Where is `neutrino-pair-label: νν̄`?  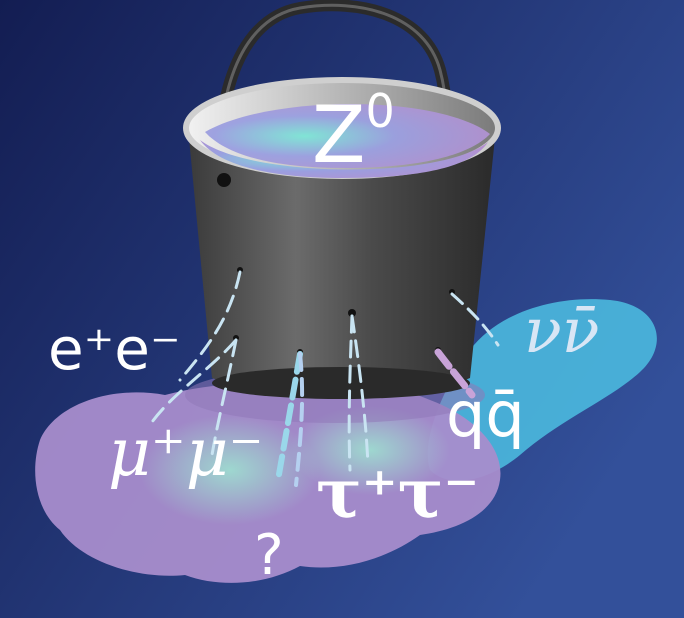
neutrino-pair-label: νν̄ is located at coordinates (562, 330).